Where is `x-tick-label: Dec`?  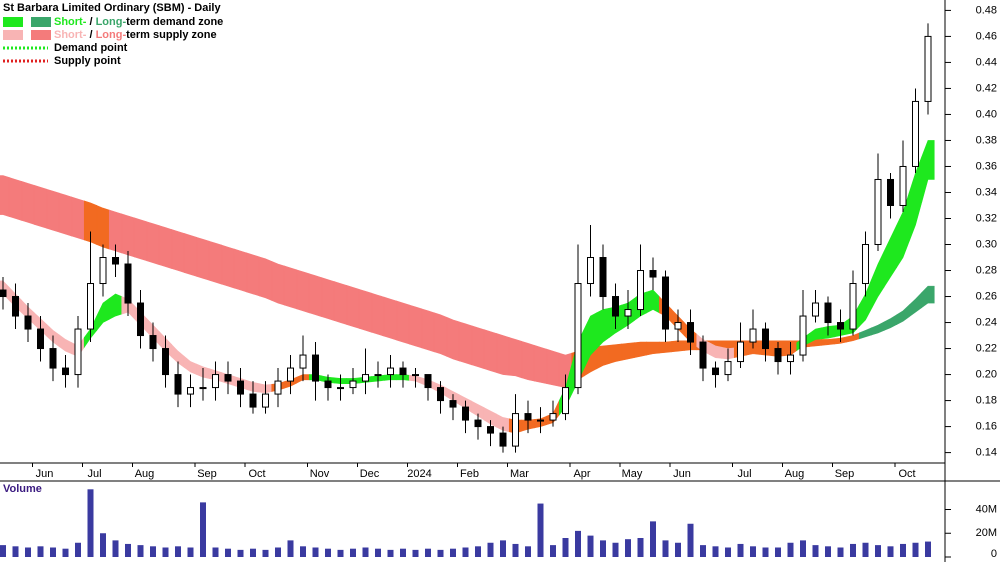 x-tick-label: Dec is located at coordinates (370, 474).